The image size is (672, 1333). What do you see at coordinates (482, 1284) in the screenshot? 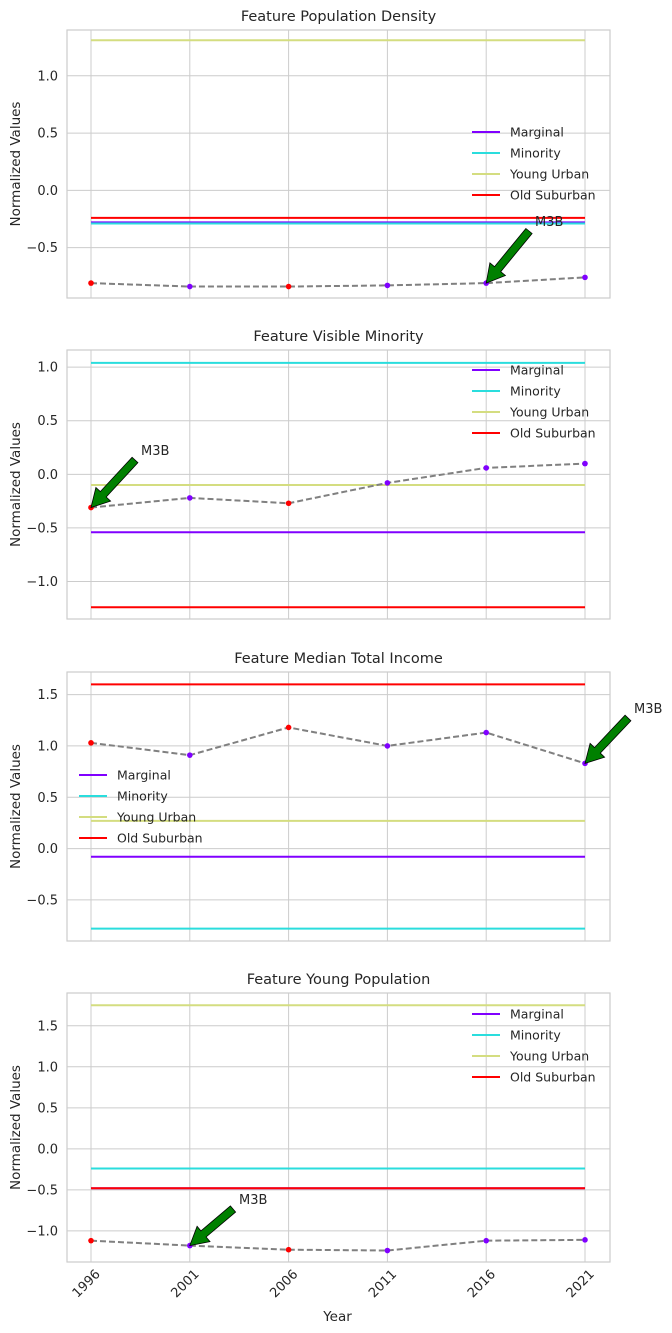
I see `x-tick-label: 2016` at bounding box center [482, 1284].